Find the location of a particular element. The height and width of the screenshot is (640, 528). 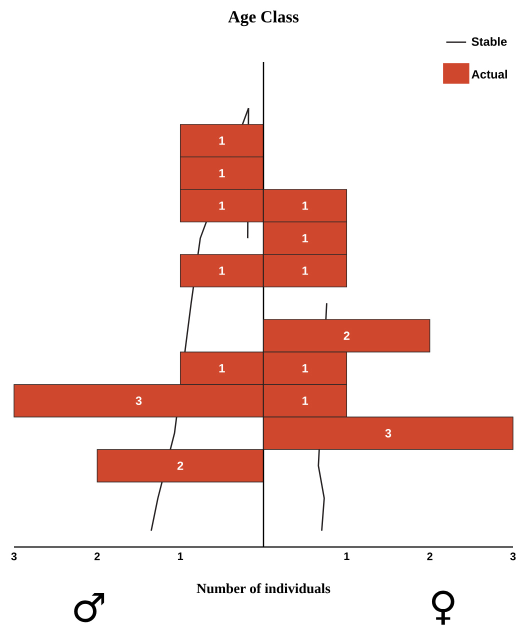

chart-title: Age Class is located at coordinates (263, 18).